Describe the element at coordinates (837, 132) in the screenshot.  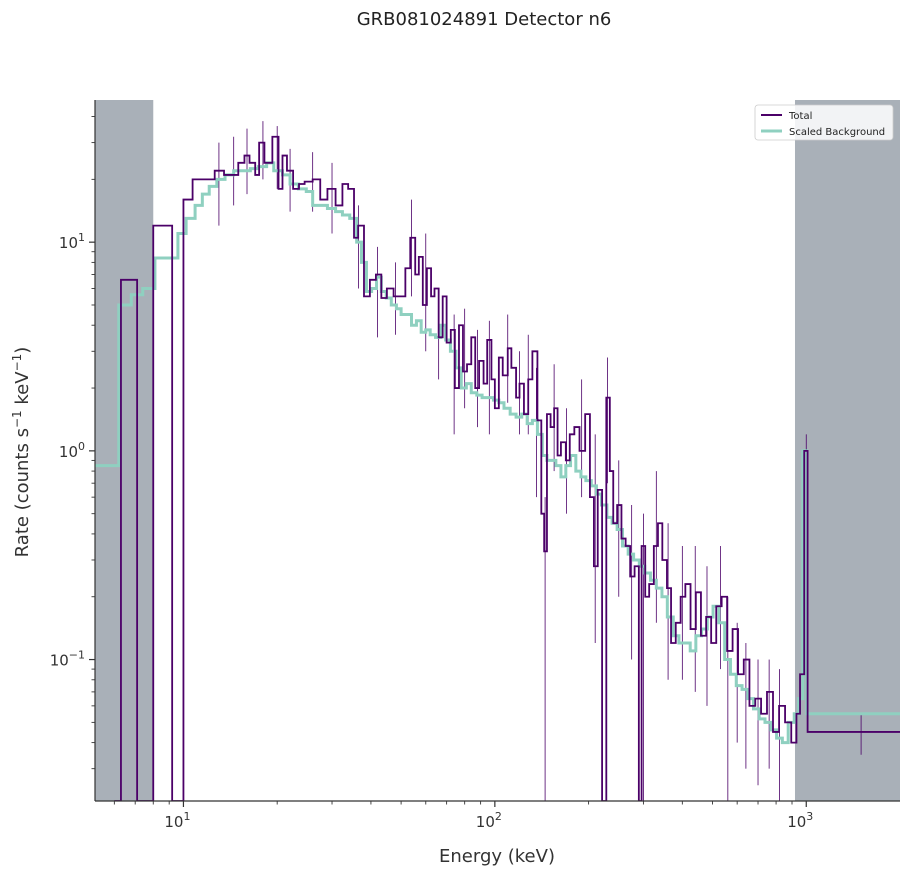
I see `legend-label-background: Scaled Background` at that location.